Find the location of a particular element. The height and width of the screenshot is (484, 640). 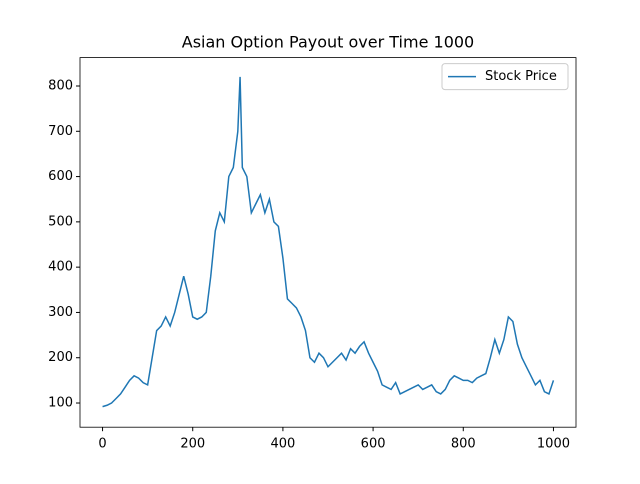

y-tick-label: 100 is located at coordinates (60, 403).